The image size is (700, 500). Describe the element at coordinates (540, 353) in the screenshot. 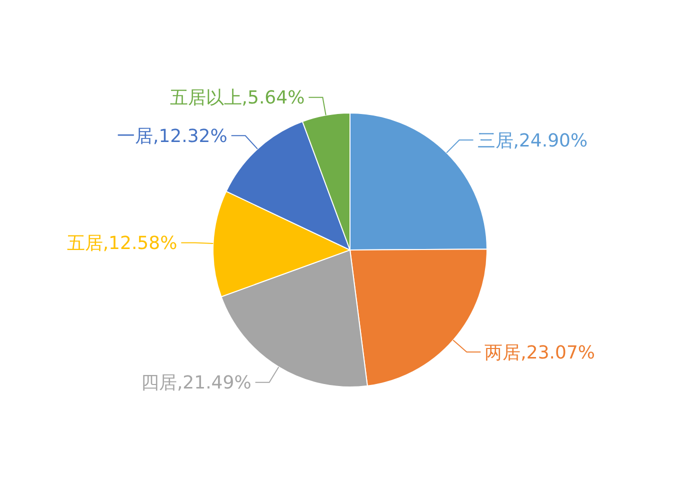

I see `slice-label: 两居,23.07%` at that location.